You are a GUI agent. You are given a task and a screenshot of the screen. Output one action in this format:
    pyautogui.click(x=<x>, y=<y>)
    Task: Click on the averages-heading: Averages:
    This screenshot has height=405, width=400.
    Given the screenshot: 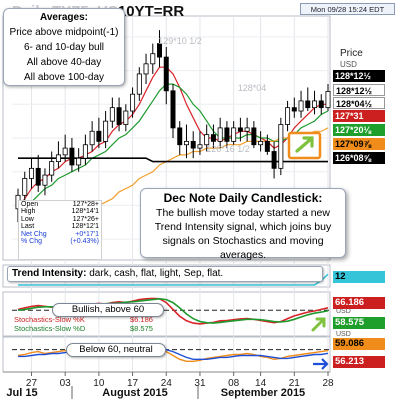 What is the action you would take?
    pyautogui.click(x=64, y=17)
    